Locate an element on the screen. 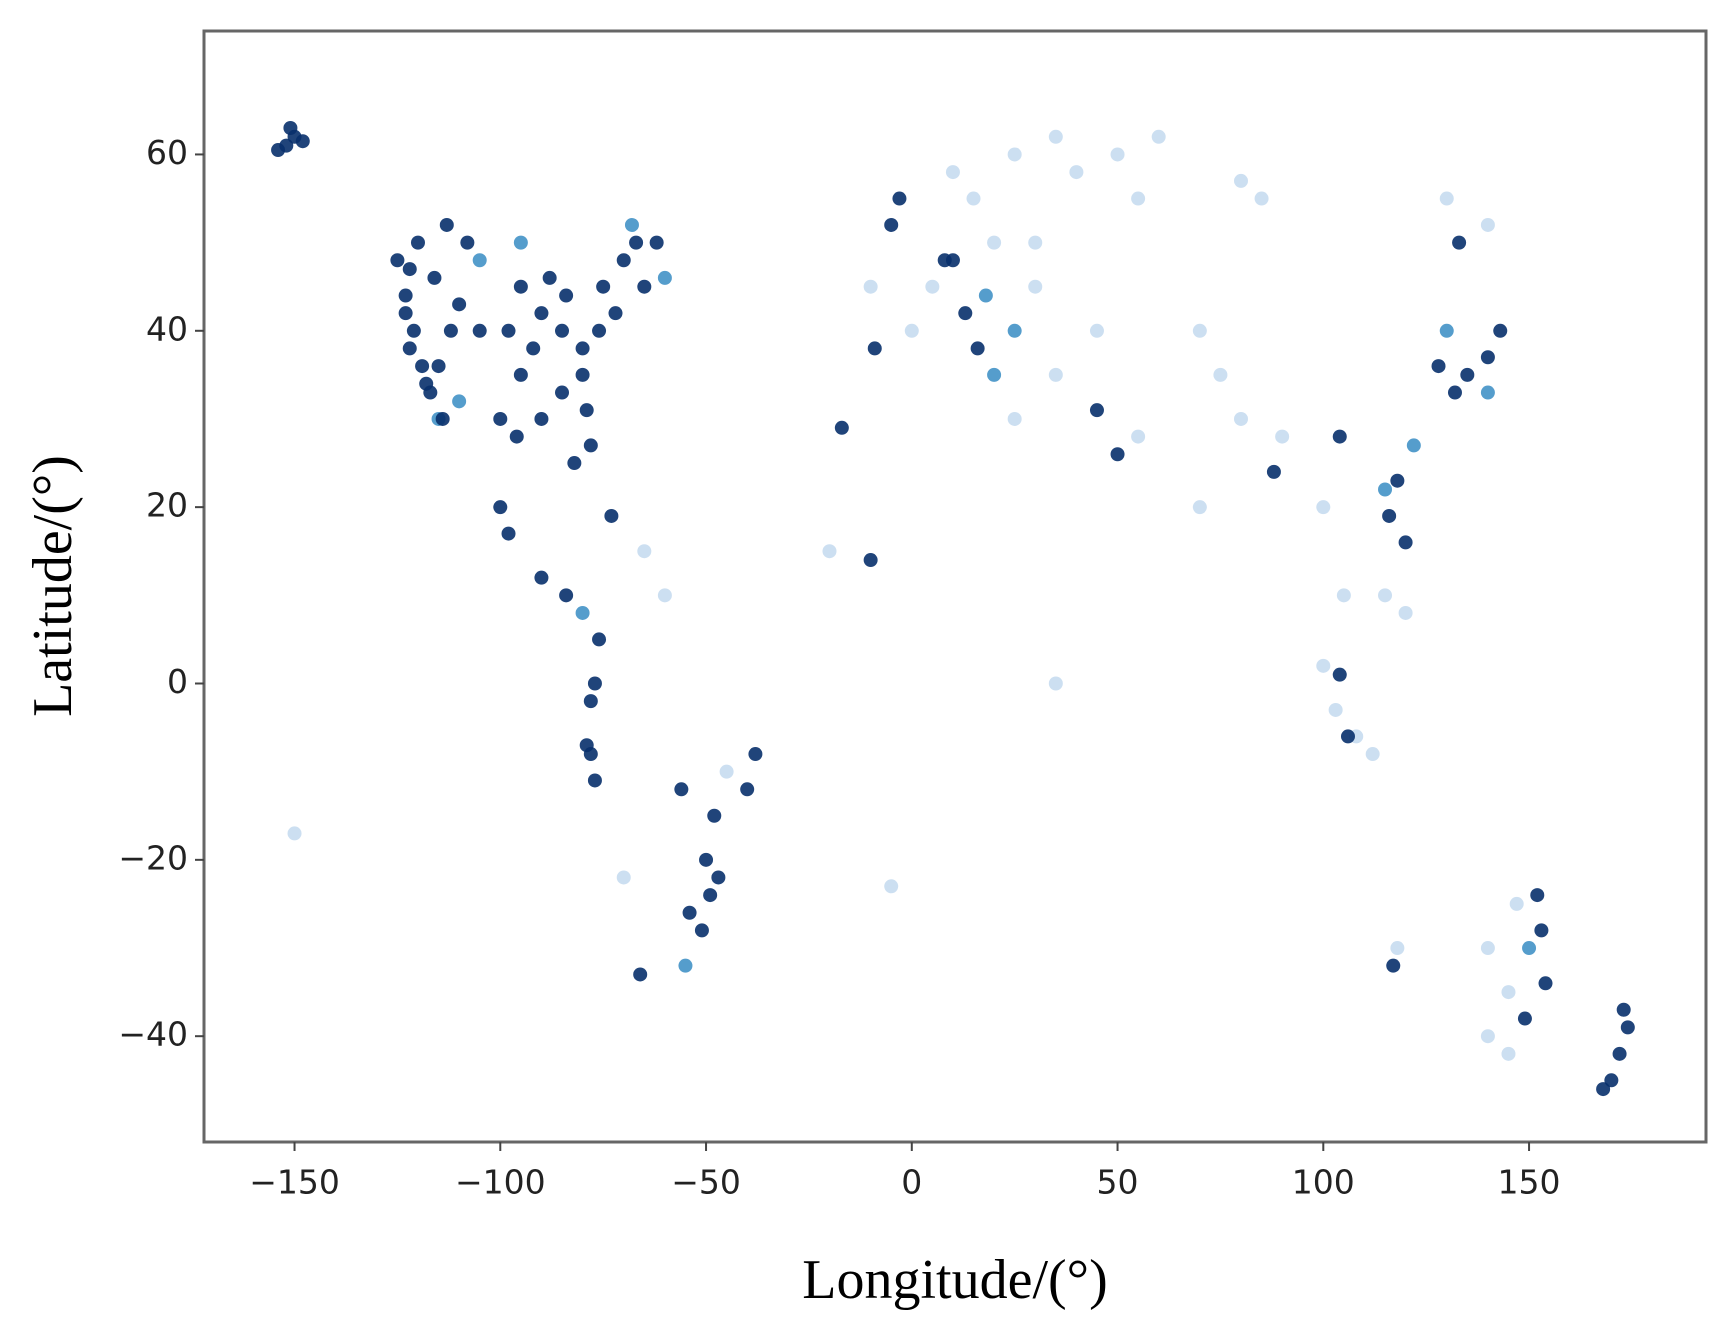  x-tick-label: 100 is located at coordinates (1323, 1182).